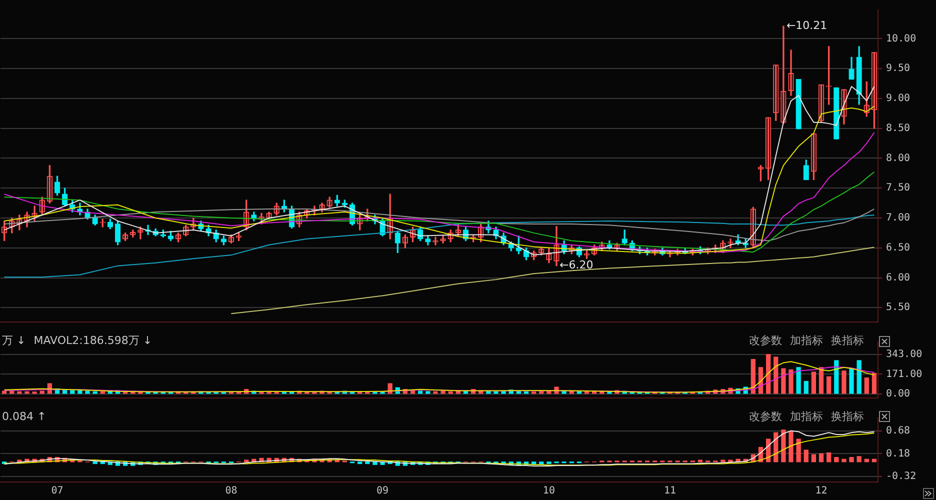  What do you see at coordinates (898, 158) in the screenshot?
I see `y-tick-label: 8.00` at bounding box center [898, 158].